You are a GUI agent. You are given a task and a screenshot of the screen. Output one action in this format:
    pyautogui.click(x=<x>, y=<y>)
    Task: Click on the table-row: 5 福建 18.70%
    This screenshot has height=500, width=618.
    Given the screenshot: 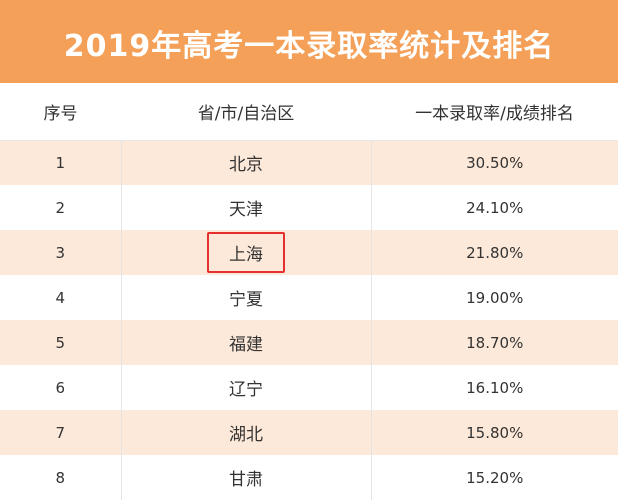 What is the action you would take?
    pyautogui.click(x=309, y=342)
    